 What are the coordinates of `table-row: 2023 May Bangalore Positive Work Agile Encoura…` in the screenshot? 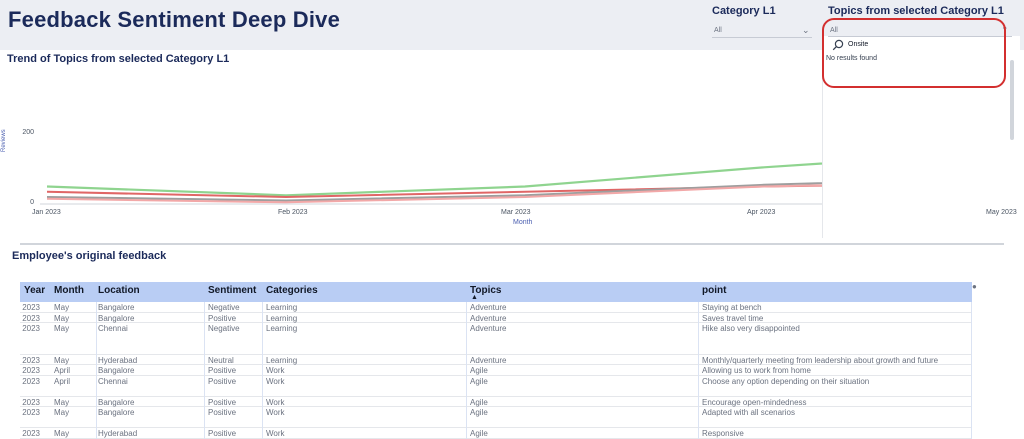 It's located at (496, 402).